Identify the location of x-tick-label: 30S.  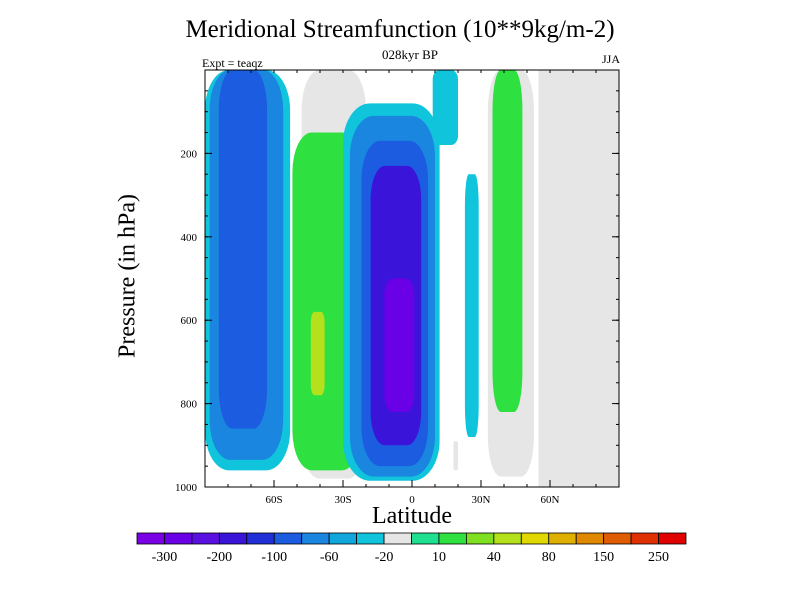
(342, 500).